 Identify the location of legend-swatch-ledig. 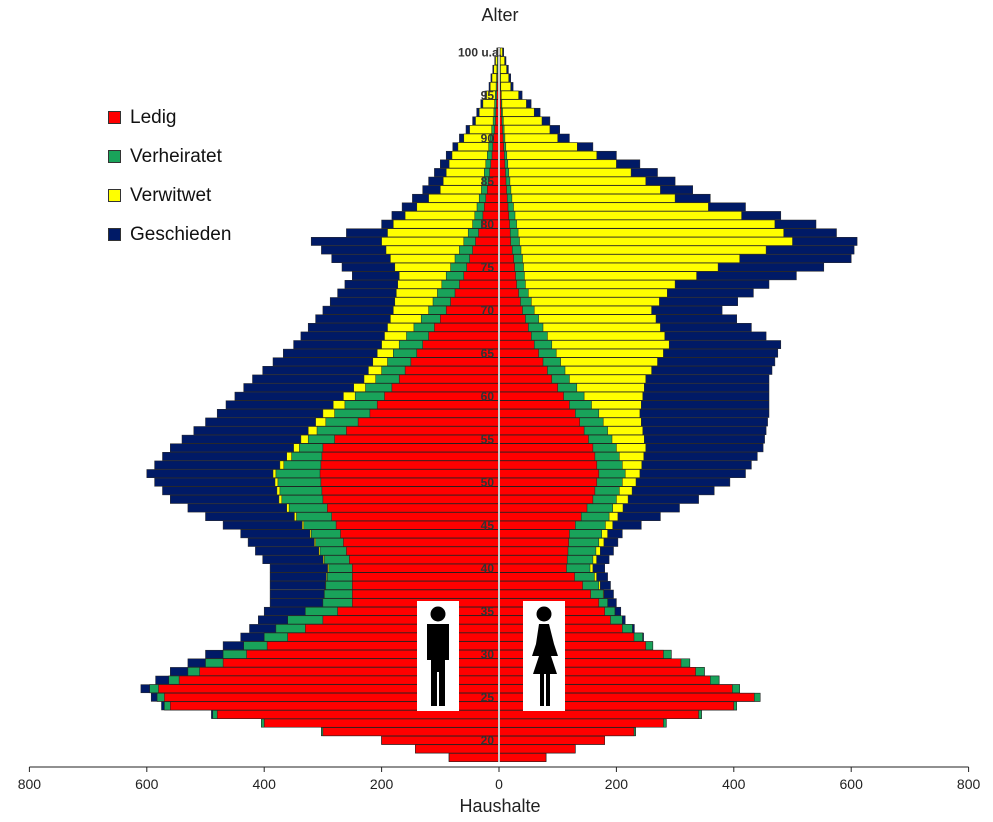
(114, 117).